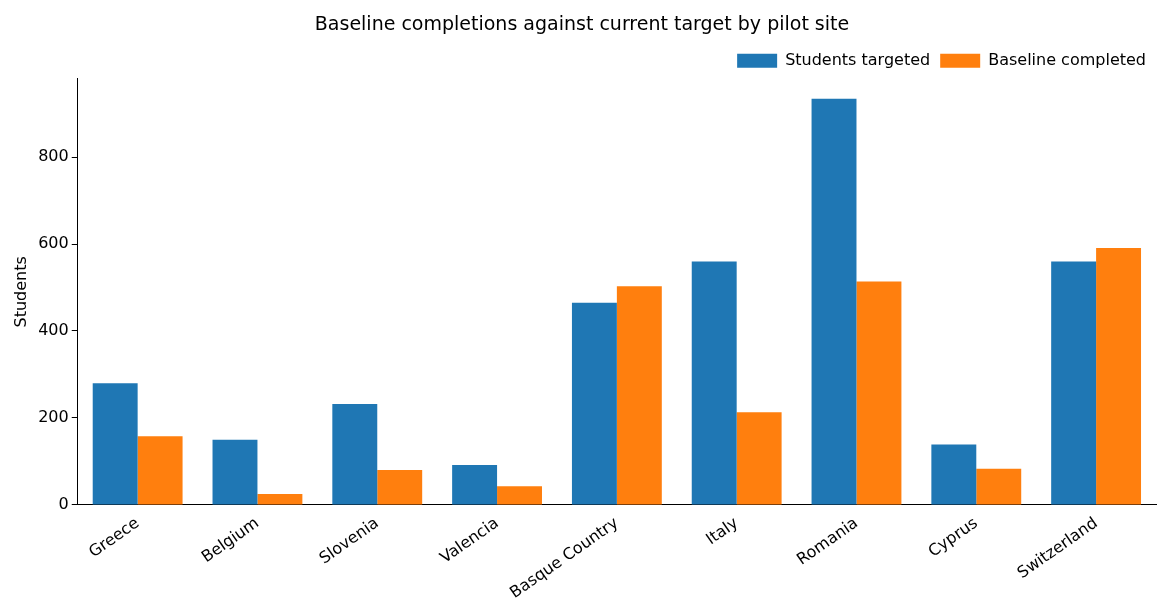  I want to click on y-axis-title: Students, so click(20, 292).